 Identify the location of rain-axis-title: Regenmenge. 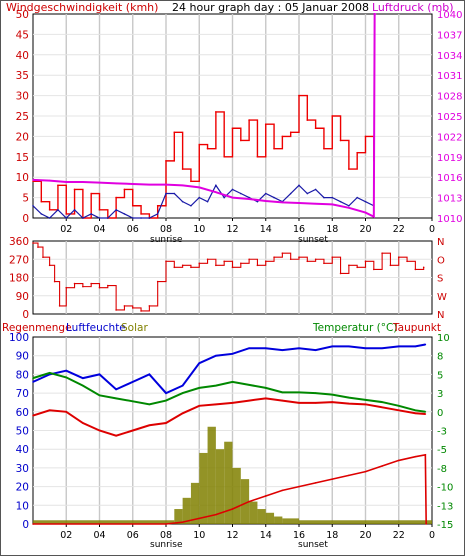
(37, 328).